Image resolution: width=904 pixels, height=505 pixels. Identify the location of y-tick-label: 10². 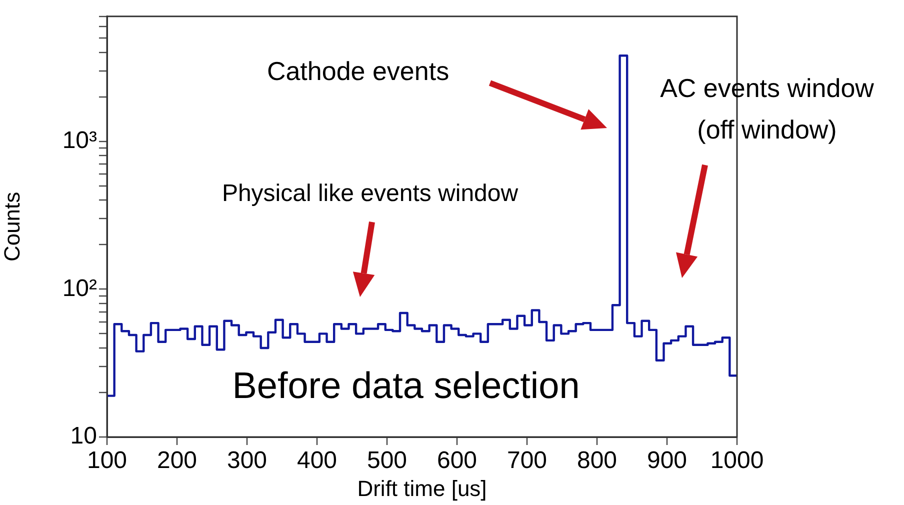
(80, 288).